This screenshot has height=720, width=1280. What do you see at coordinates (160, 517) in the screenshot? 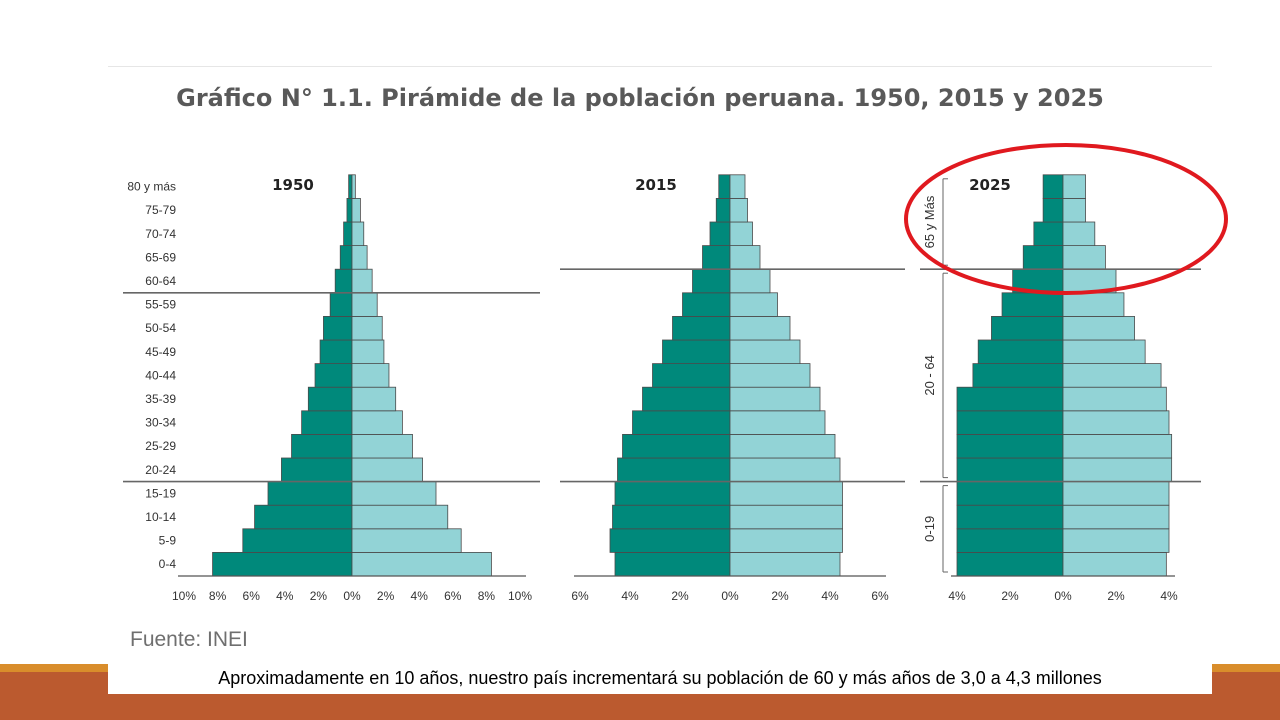
I see `age-label: 10-14` at bounding box center [160, 517].